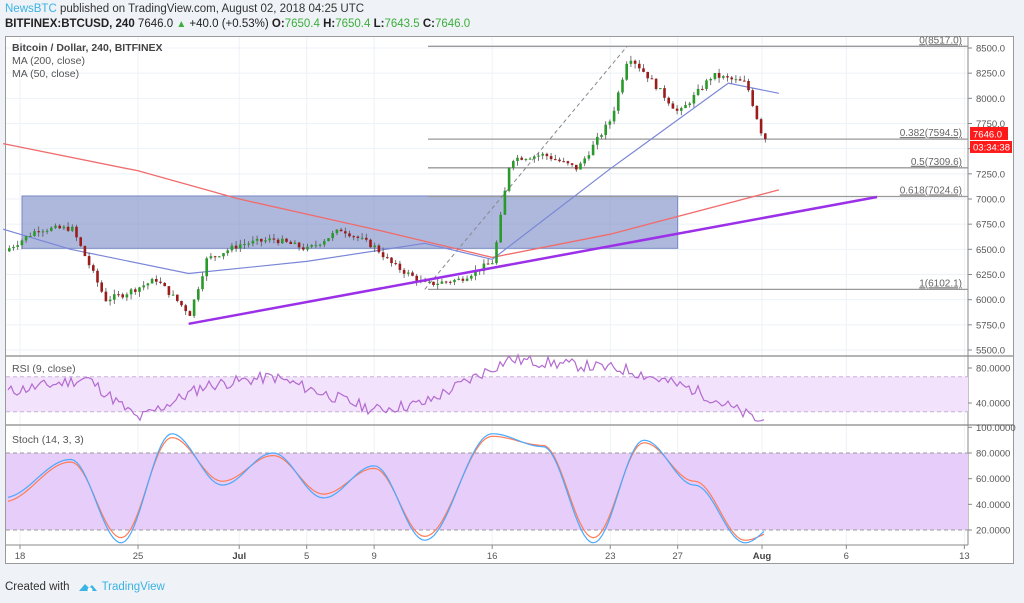 The height and width of the screenshot is (603, 1024). What do you see at coordinates (70, 24) in the screenshot?
I see `symbol-label: BITFINEX:BTCUSD, 240` at bounding box center [70, 24].